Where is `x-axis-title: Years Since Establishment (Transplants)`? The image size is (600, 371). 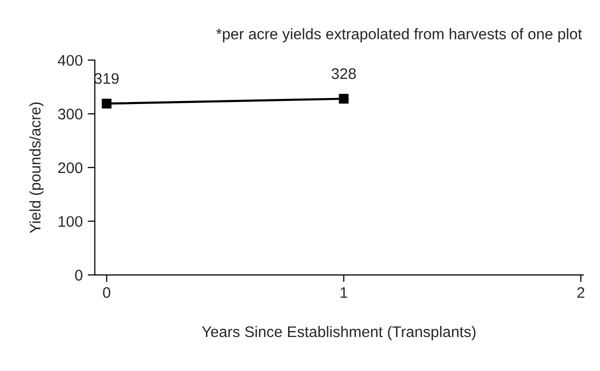
x-axis-title: Years Since Establishment (Transplants) is located at coordinates (339, 333).